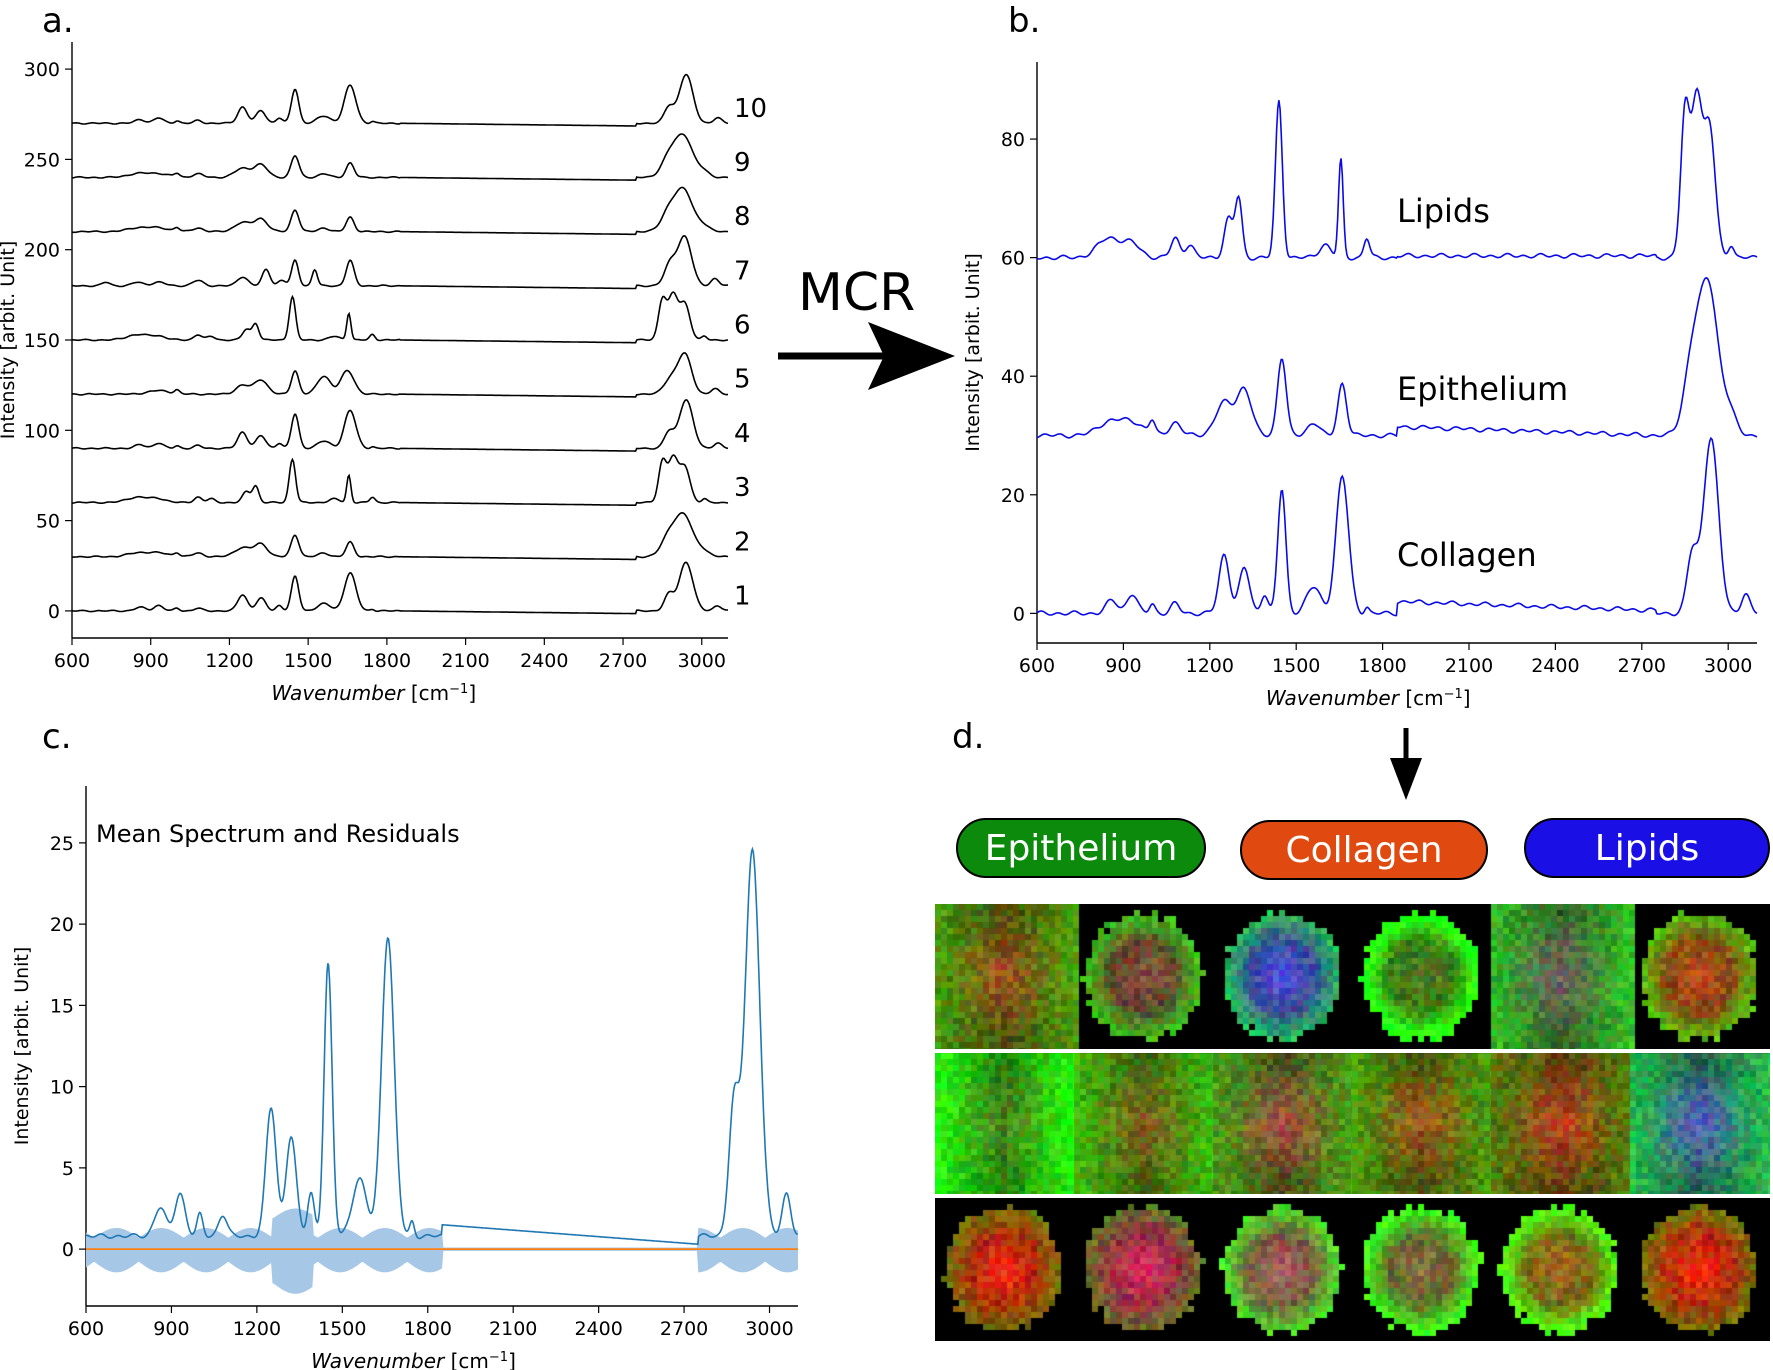  What do you see at coordinates (1364, 850) in the screenshot?
I see `legend-pill-collagen: Collagen` at bounding box center [1364, 850].